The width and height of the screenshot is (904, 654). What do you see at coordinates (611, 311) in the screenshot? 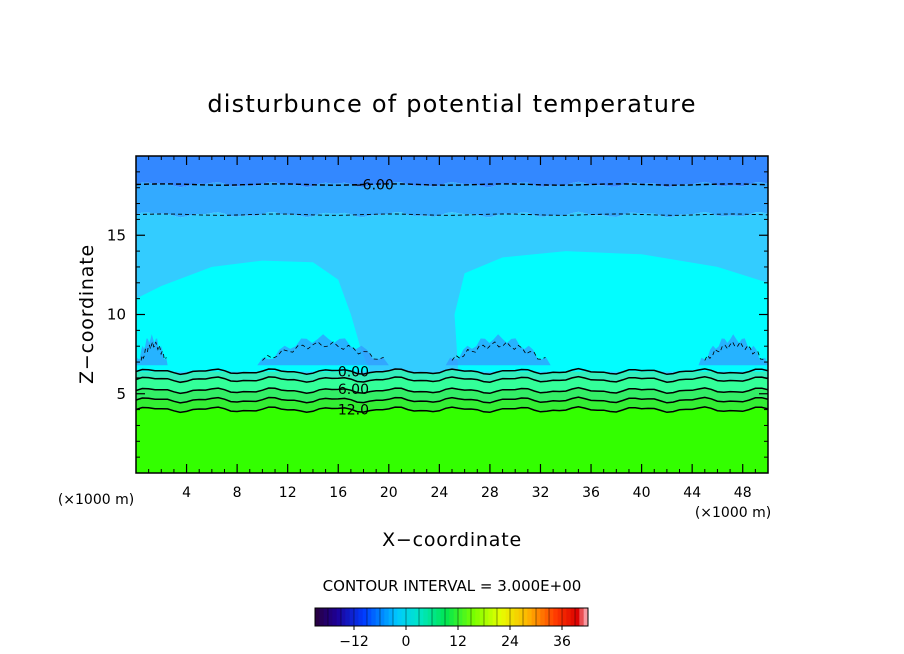
I see `warm-plume` at bounding box center [611, 311].